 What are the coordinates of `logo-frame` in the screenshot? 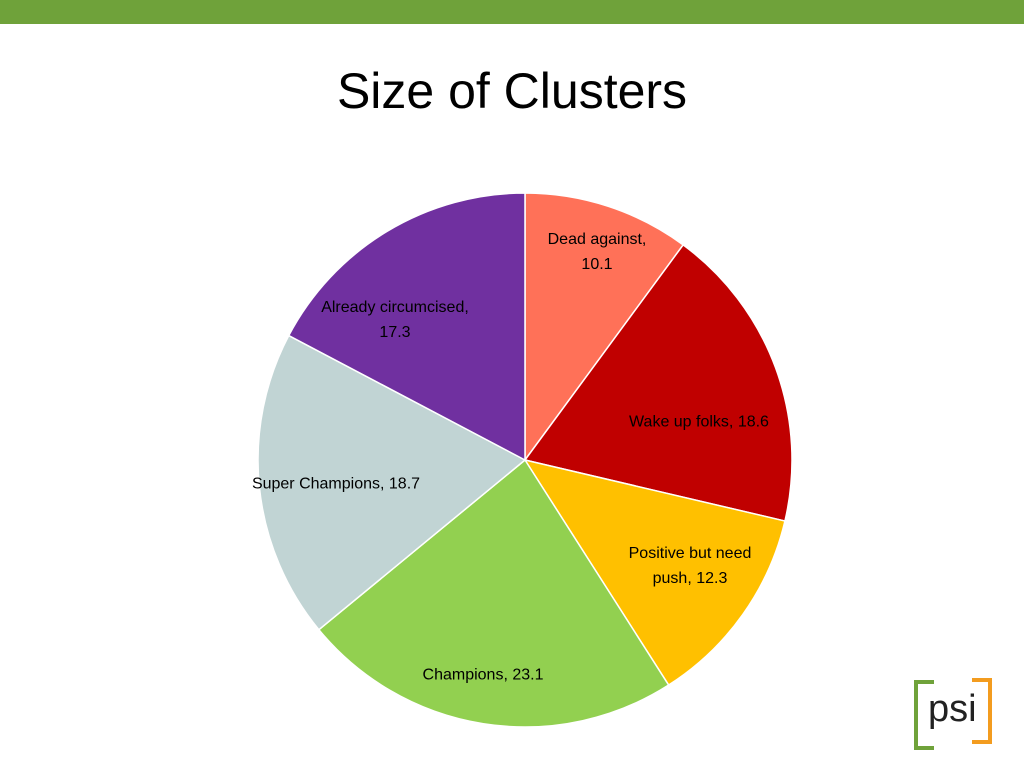 It's located at (953, 714).